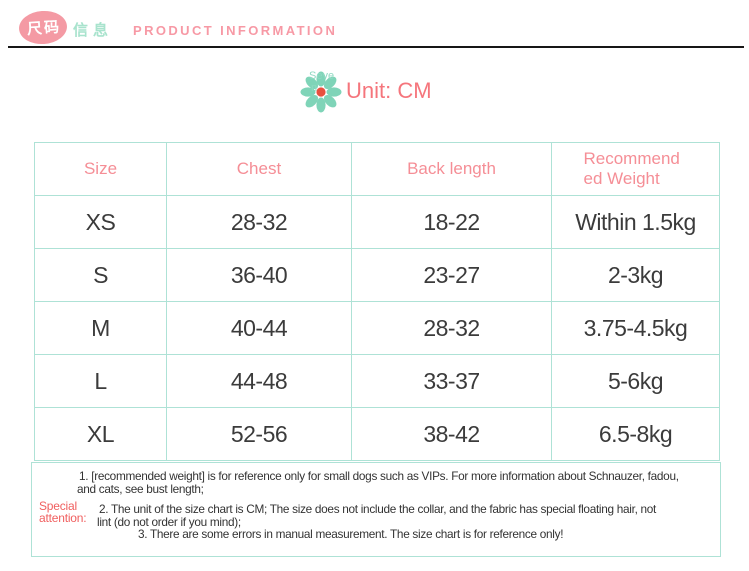  Describe the element at coordinates (140, 489) in the screenshot. I see `note-1-line-2: and cats, see bust length;` at that location.